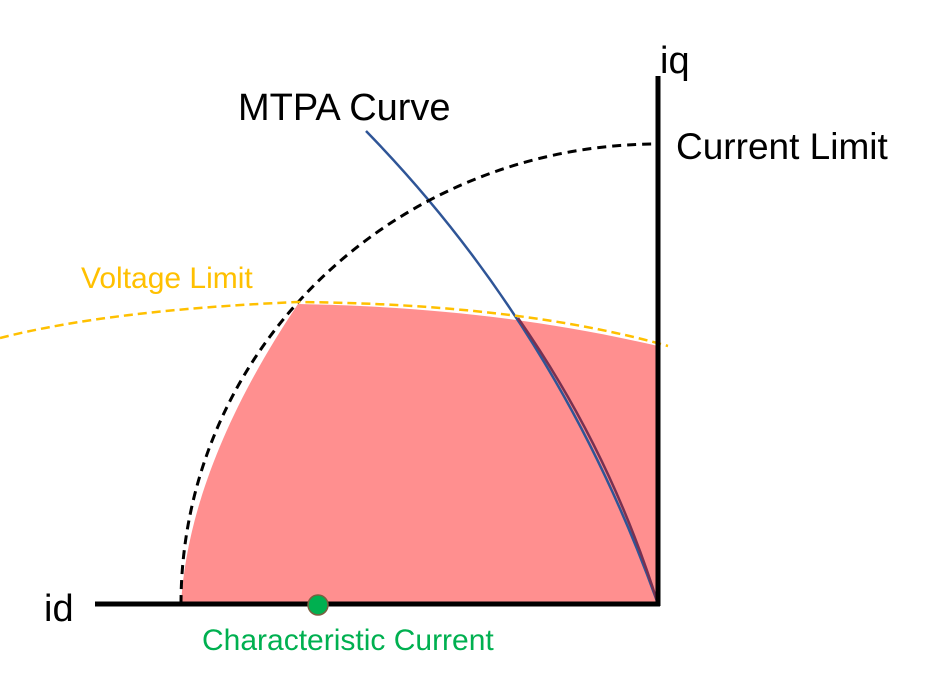 The height and width of the screenshot is (674, 949). What do you see at coordinates (334, 324) in the screenshot?
I see `voltage-limit-ellipse` at bounding box center [334, 324].